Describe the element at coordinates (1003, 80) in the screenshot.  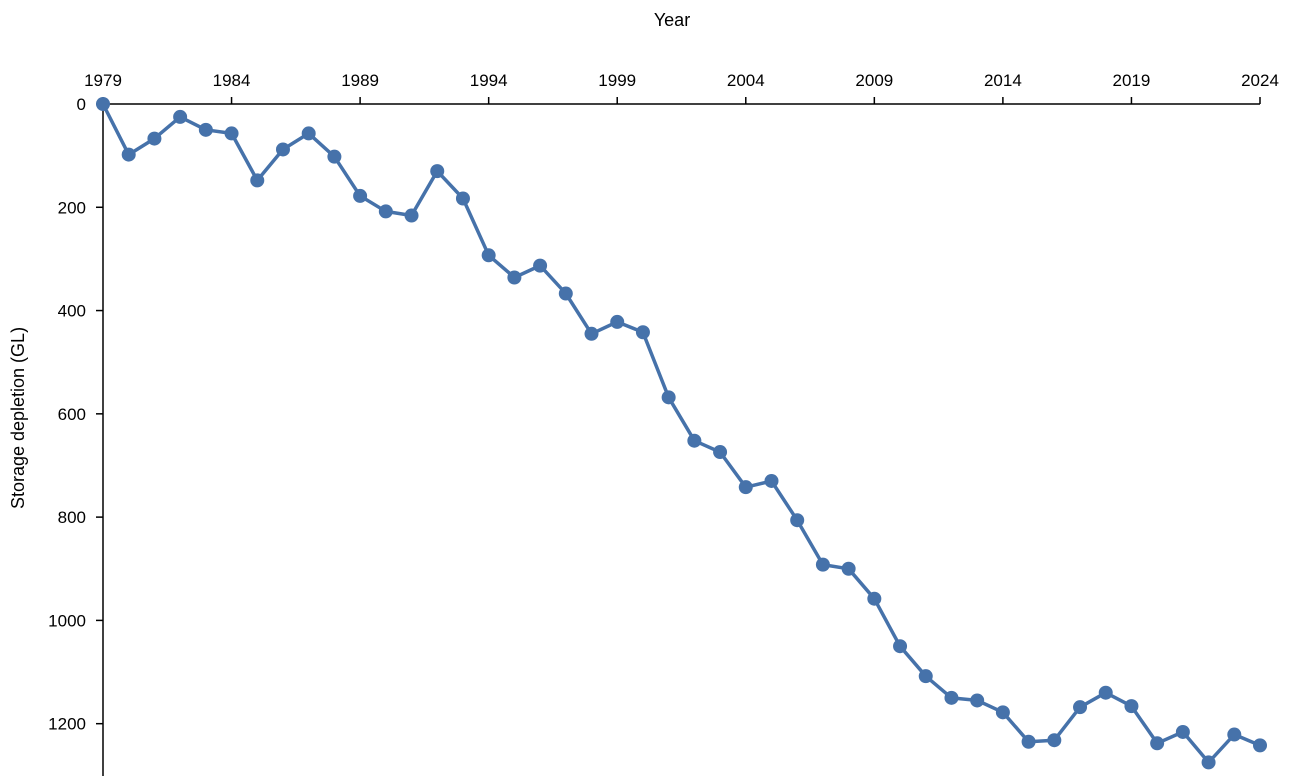
I see `x-tick-label: 2014` at that location.